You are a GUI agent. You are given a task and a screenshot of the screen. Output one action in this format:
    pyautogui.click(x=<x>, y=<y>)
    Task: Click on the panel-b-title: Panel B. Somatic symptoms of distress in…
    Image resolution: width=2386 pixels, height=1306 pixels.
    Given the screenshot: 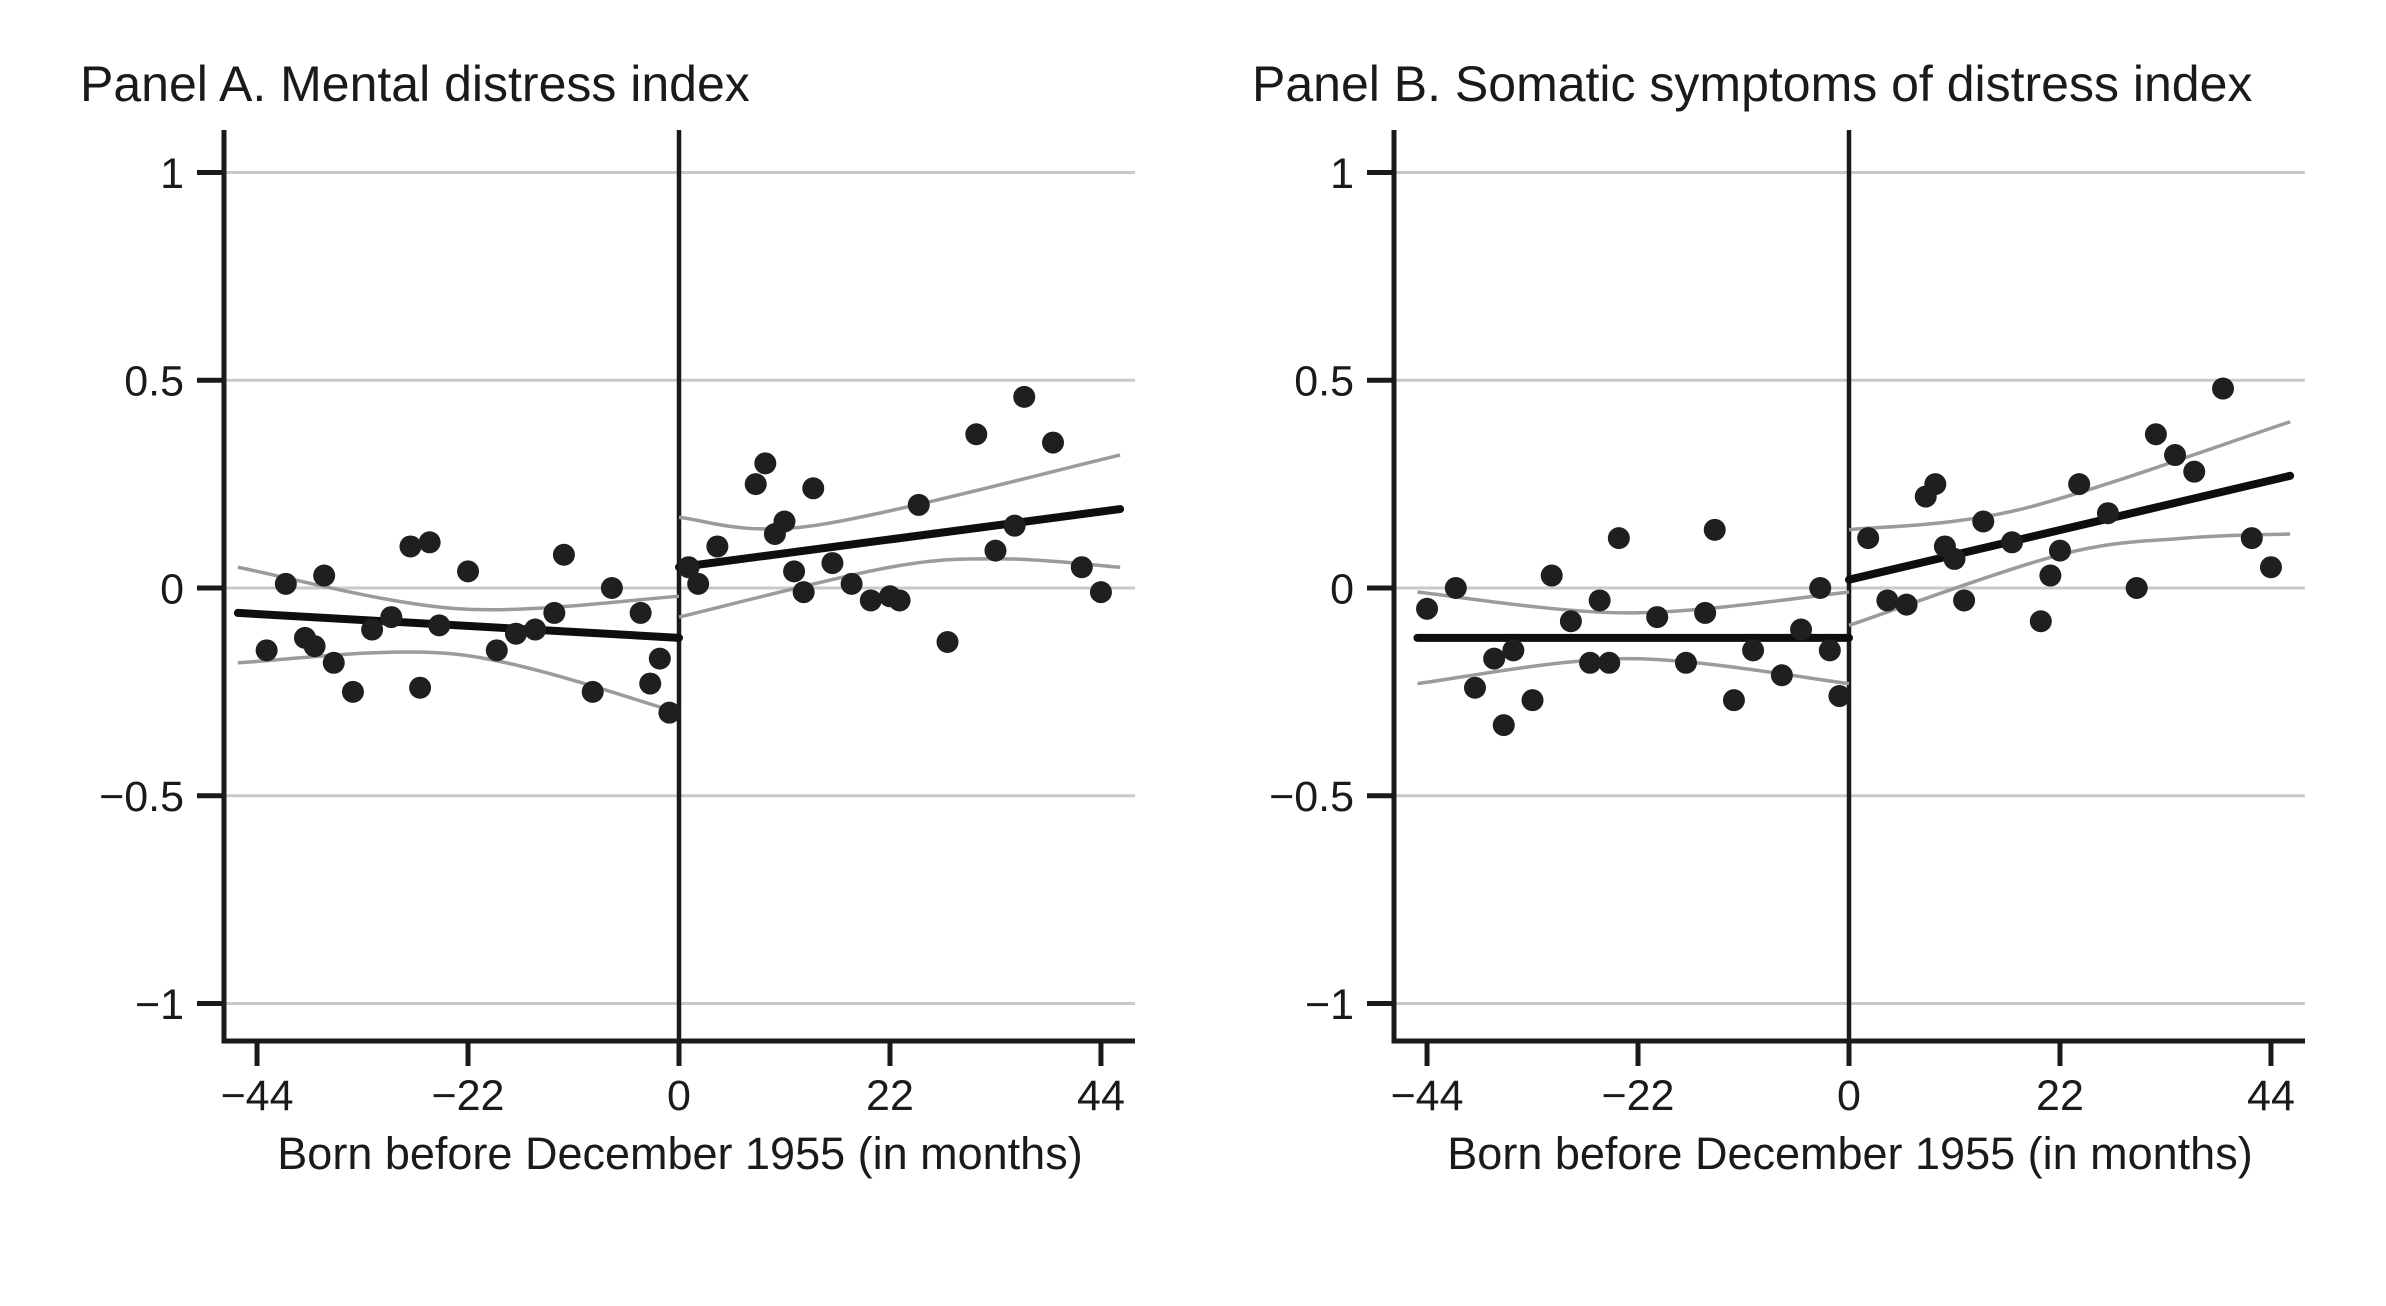 What is the action you would take?
    pyautogui.click(x=1752, y=84)
    